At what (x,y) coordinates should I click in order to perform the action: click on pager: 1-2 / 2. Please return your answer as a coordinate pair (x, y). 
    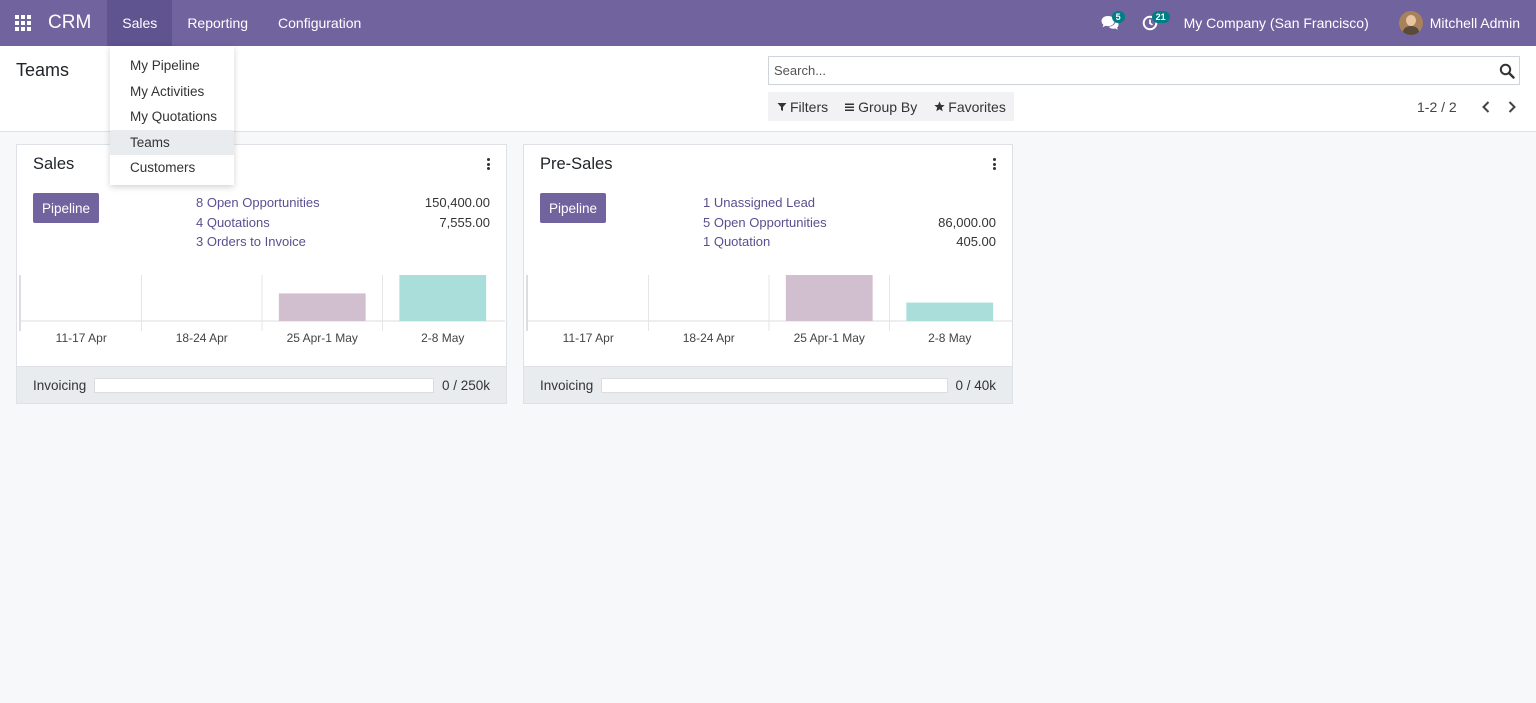
    Looking at the image, I should click on (1471, 107).